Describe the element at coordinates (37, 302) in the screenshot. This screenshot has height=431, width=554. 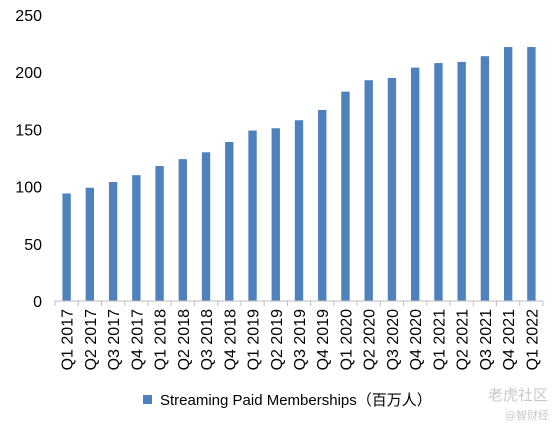
I see `y-tick-label: 0` at that location.